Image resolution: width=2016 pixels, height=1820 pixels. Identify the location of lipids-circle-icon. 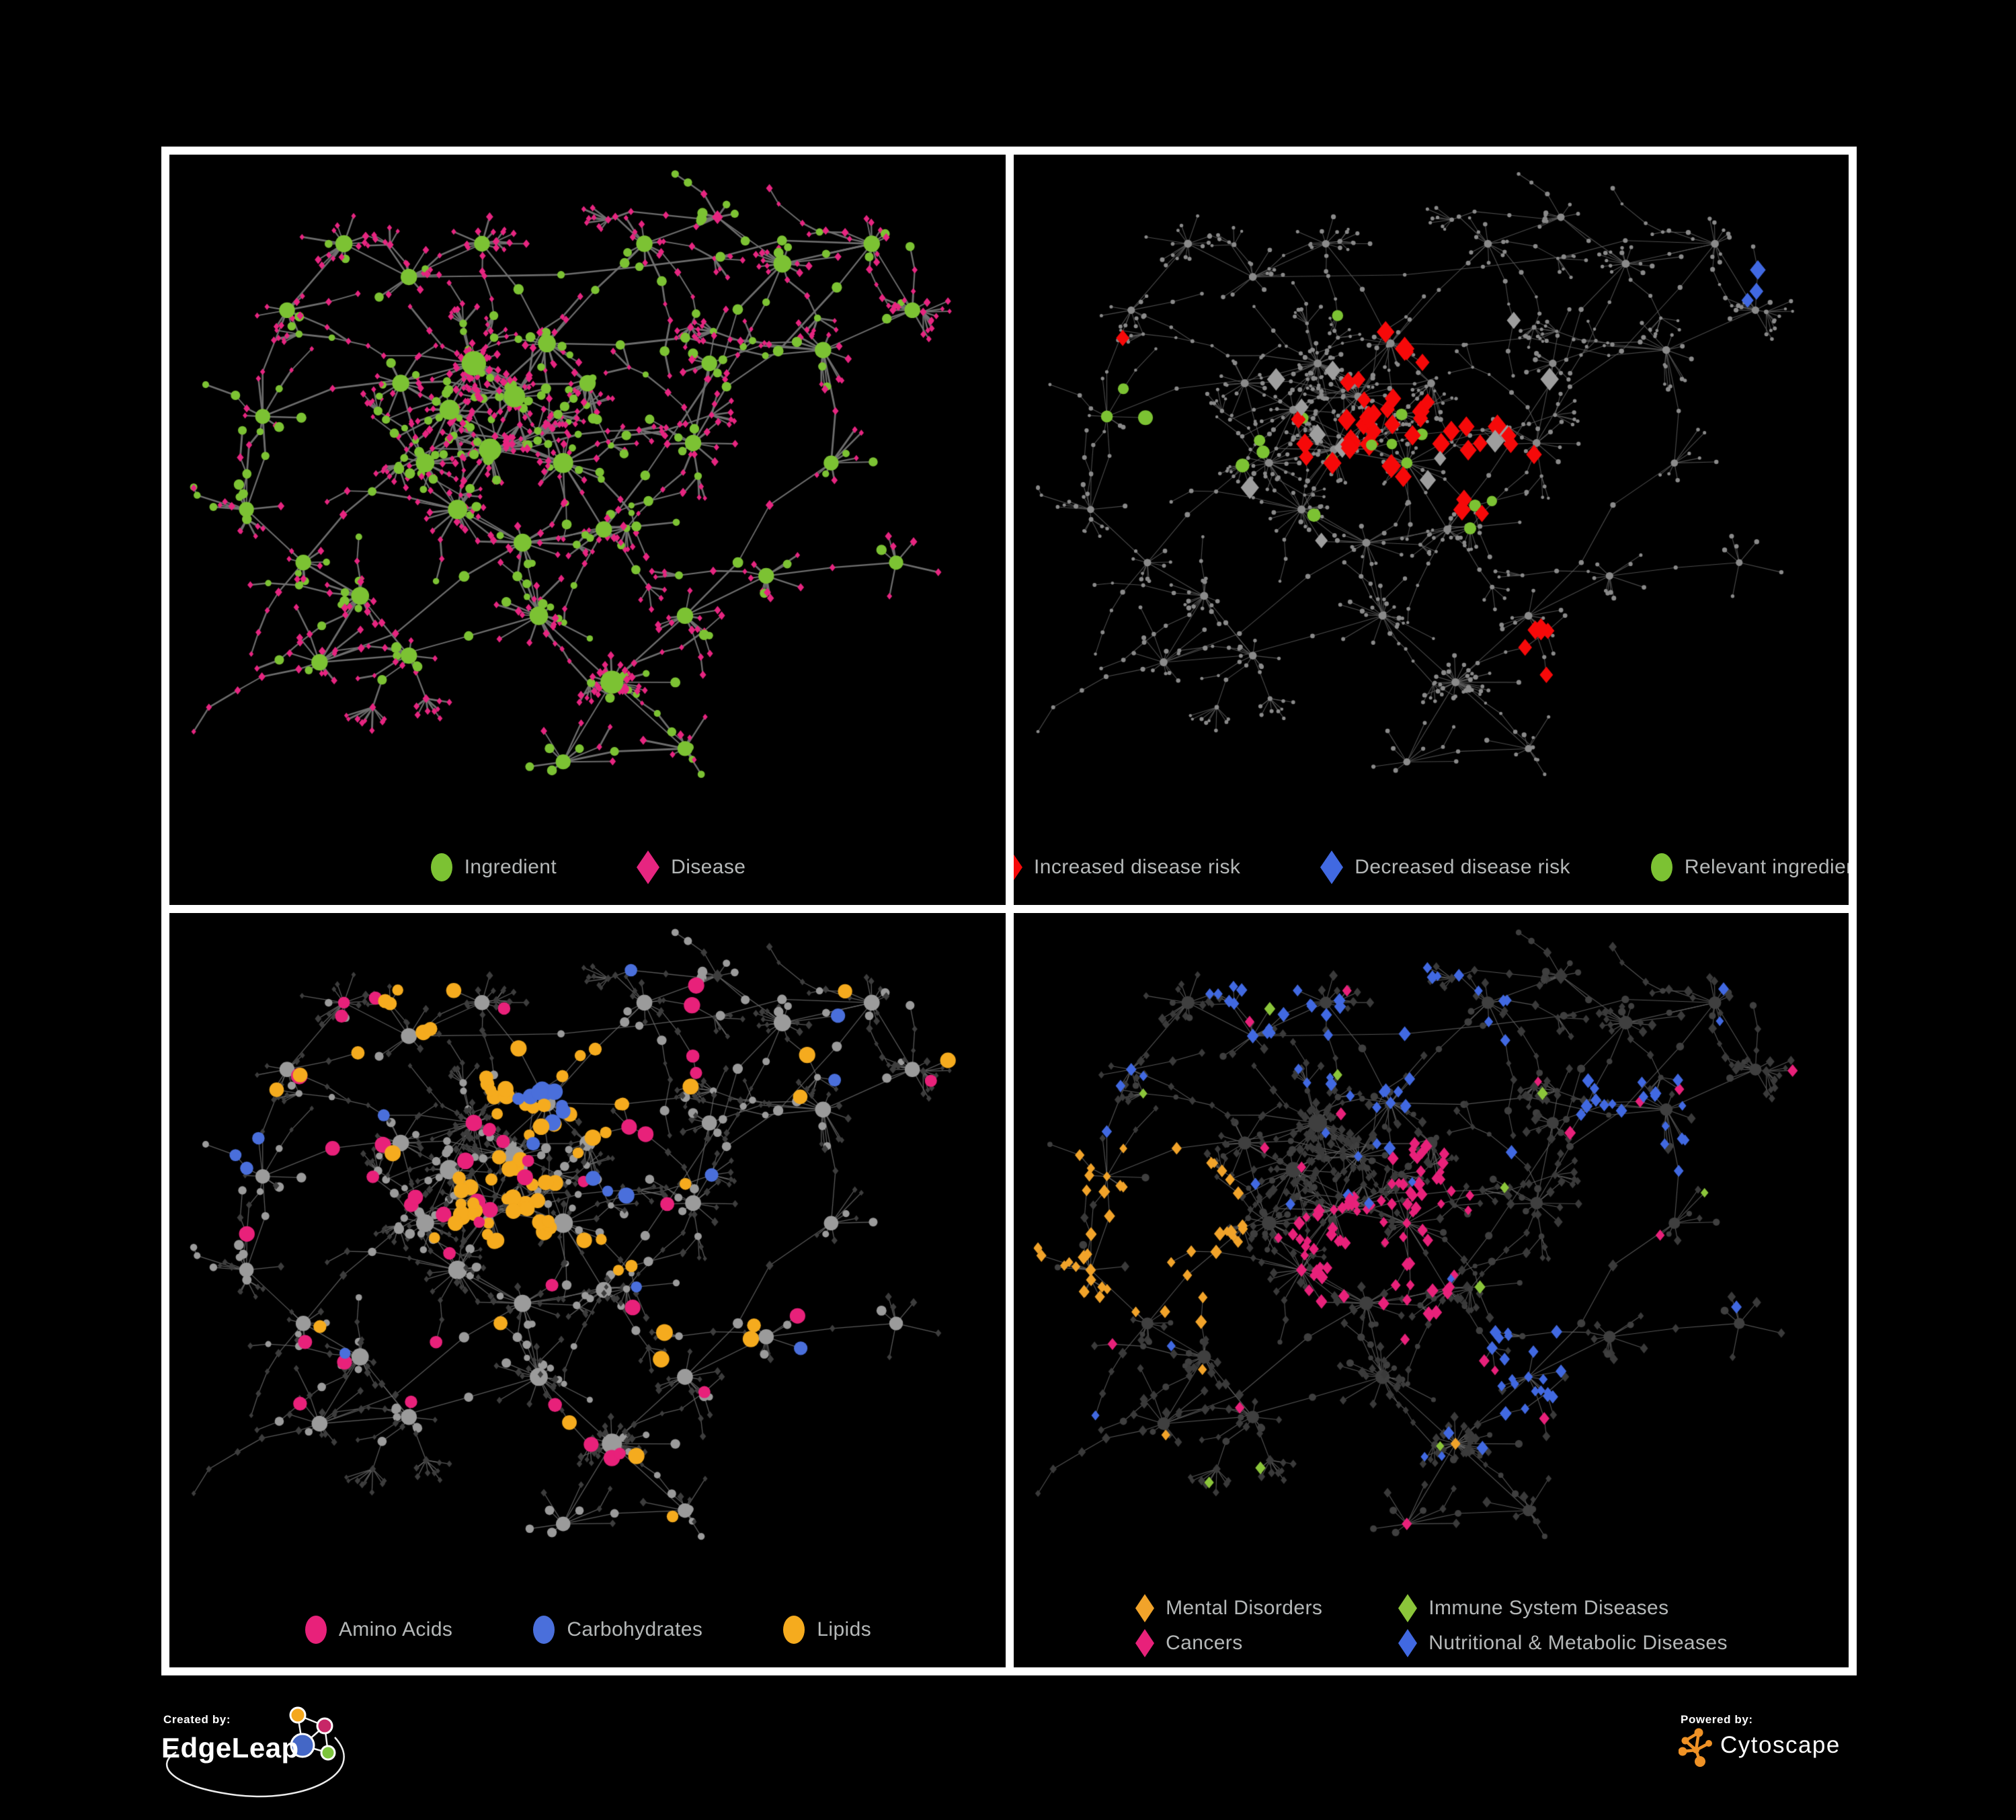
(794, 1630).